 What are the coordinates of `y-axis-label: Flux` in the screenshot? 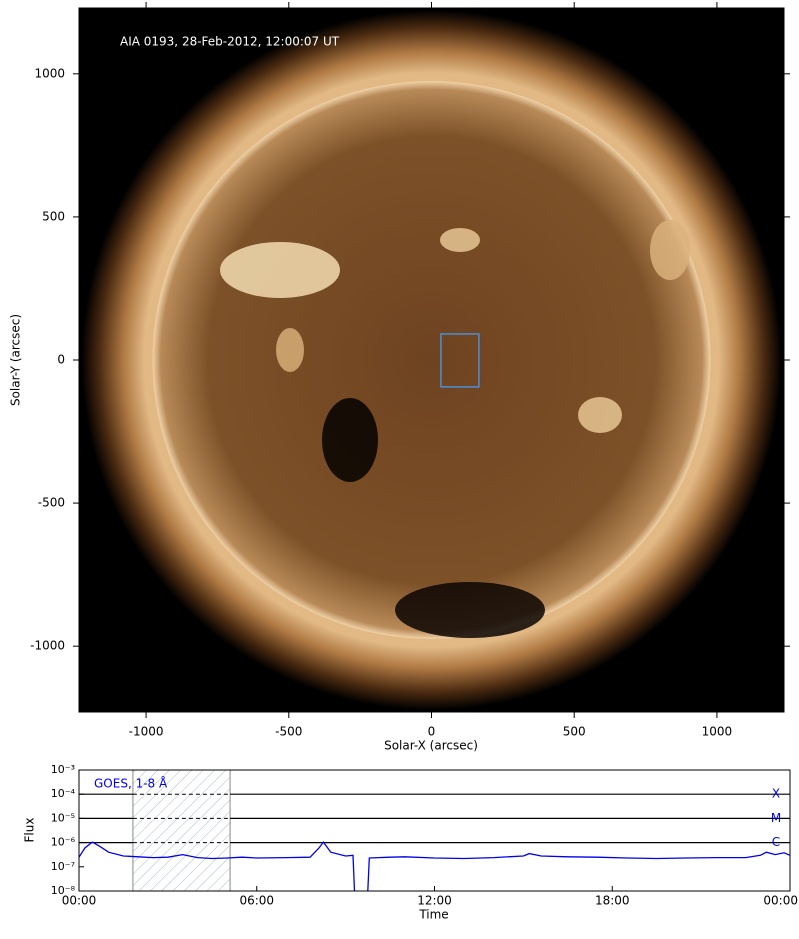 It's located at (30, 830).